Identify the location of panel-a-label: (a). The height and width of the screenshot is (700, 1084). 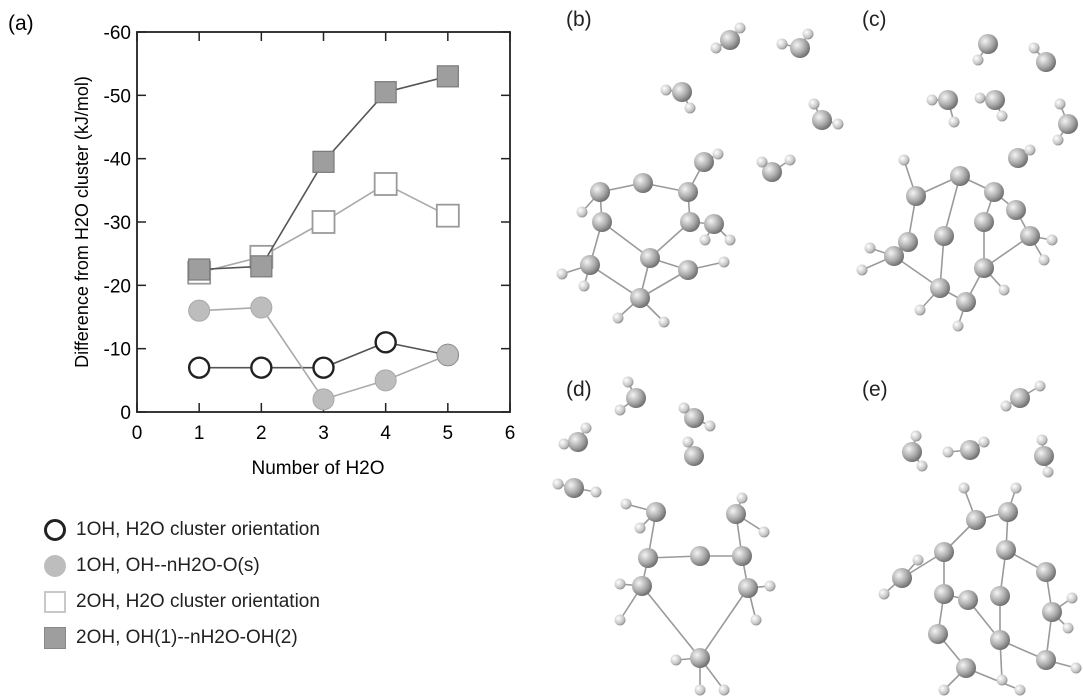
(21, 23).